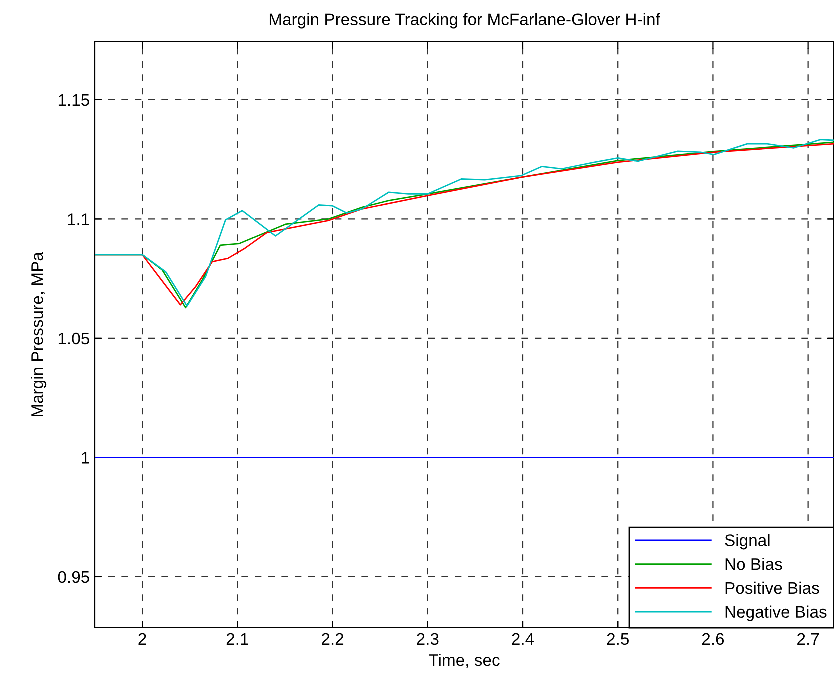  Describe the element at coordinates (618, 639) in the screenshot. I see `x-tick-label: 2.5` at that location.